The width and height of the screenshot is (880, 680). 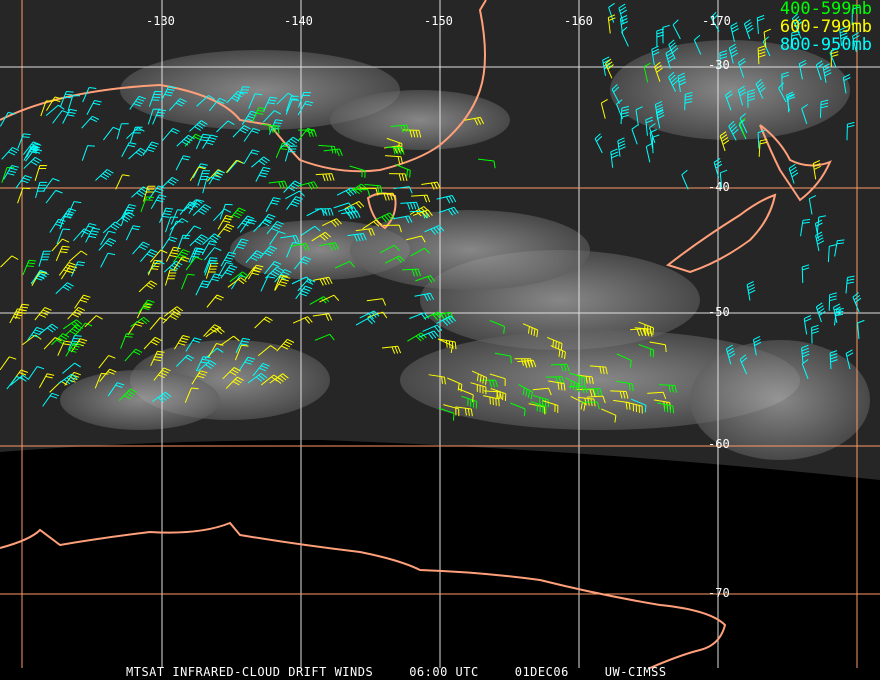 What do you see at coordinates (719, 444) in the screenshot?
I see `lat-label: -60` at bounding box center [719, 444].